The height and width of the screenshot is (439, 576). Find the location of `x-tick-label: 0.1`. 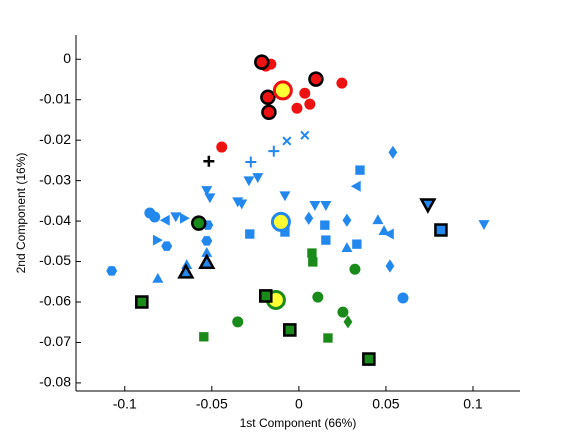

x-tick-label: 0.1 is located at coordinates (473, 404).